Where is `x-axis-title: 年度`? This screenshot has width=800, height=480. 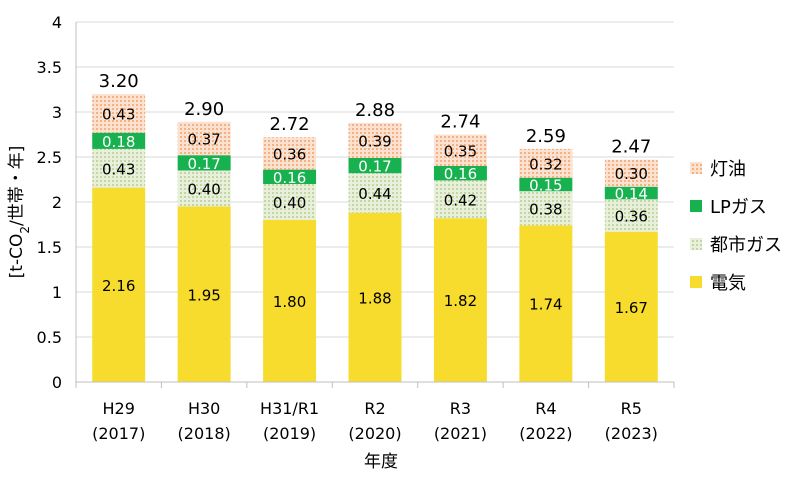 x-axis-title: 年度 is located at coordinates (381, 462).